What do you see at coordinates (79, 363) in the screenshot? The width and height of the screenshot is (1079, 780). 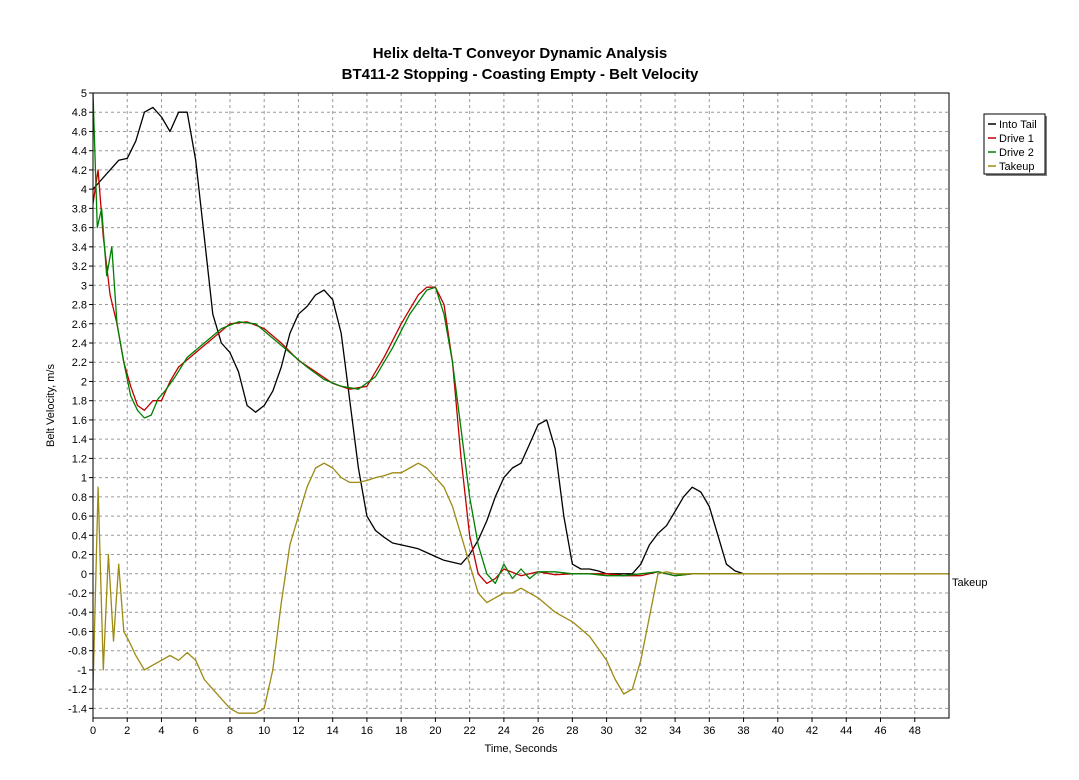 I see `y-tick-label: 2.2` at bounding box center [79, 363].